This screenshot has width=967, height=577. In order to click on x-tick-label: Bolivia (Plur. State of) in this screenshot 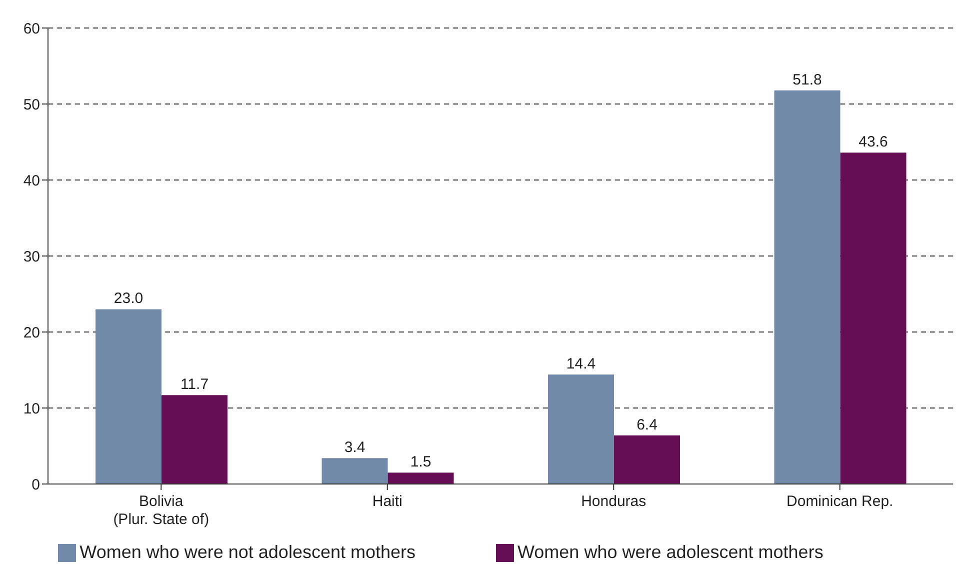, I will do `click(161, 510)`.